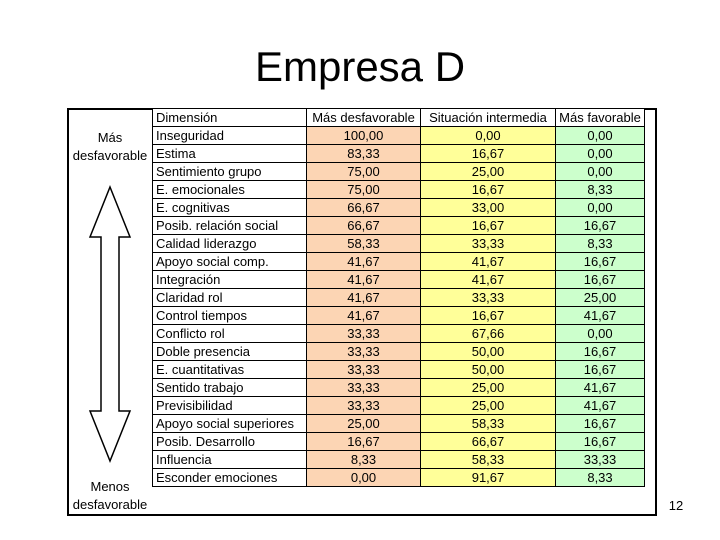 Image resolution: width=720 pixels, height=540 pixels. I want to click on row-most-unfavorable: 8,33, so click(363, 459).